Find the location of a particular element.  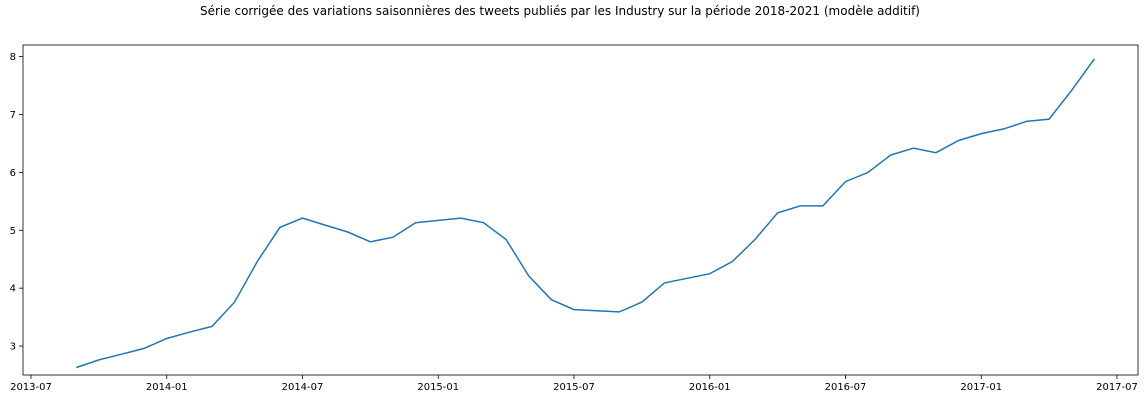

x-tick-label: 2014-01 is located at coordinates (167, 387).